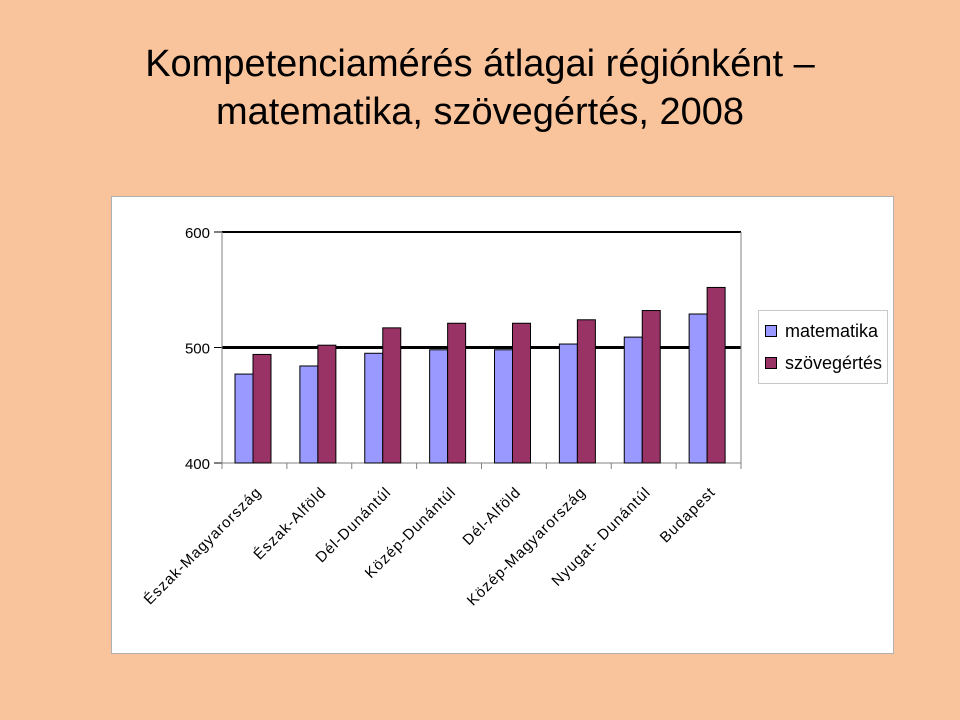 This screenshot has height=720, width=960. I want to click on legend-label-szovegertes: szövegértés, so click(834, 362).